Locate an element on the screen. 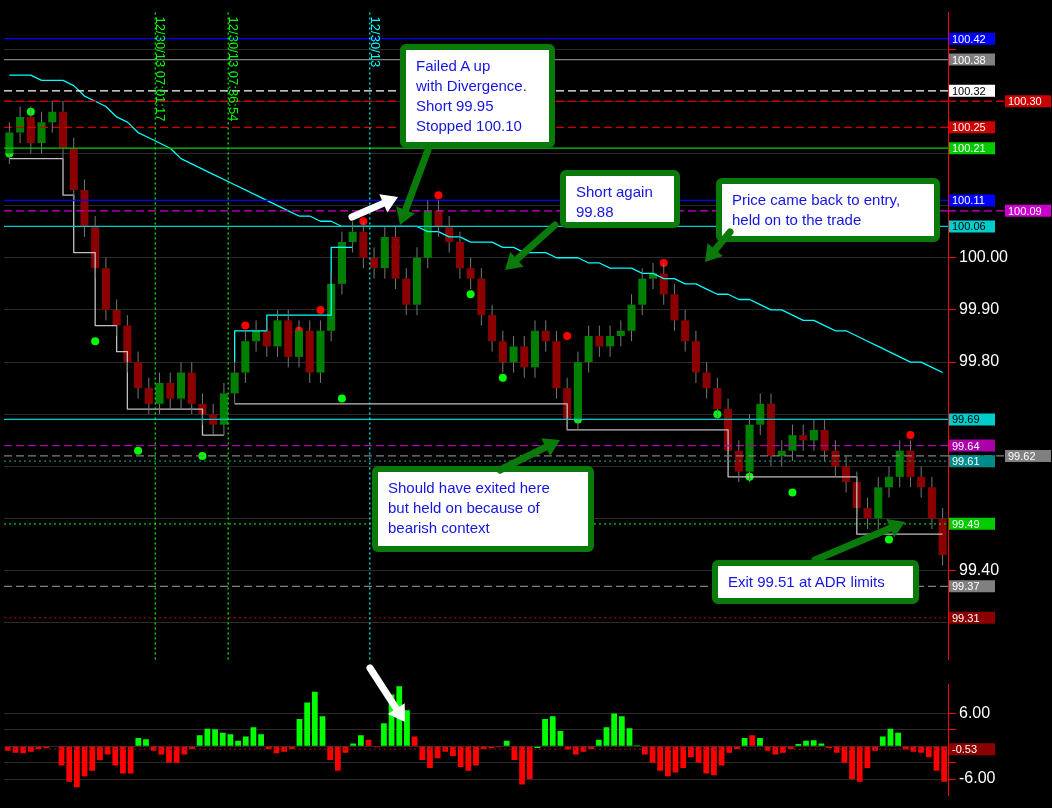 The image size is (1052, 808). callout-box: Failed A up with Divergence. Short 99.95 Stopped 100.10 is located at coordinates (477, 96).